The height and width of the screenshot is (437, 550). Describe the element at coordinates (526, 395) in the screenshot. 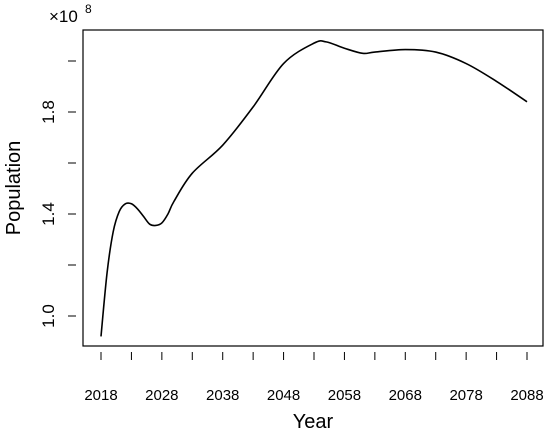

I see `x-tick-label: 2088` at that location.